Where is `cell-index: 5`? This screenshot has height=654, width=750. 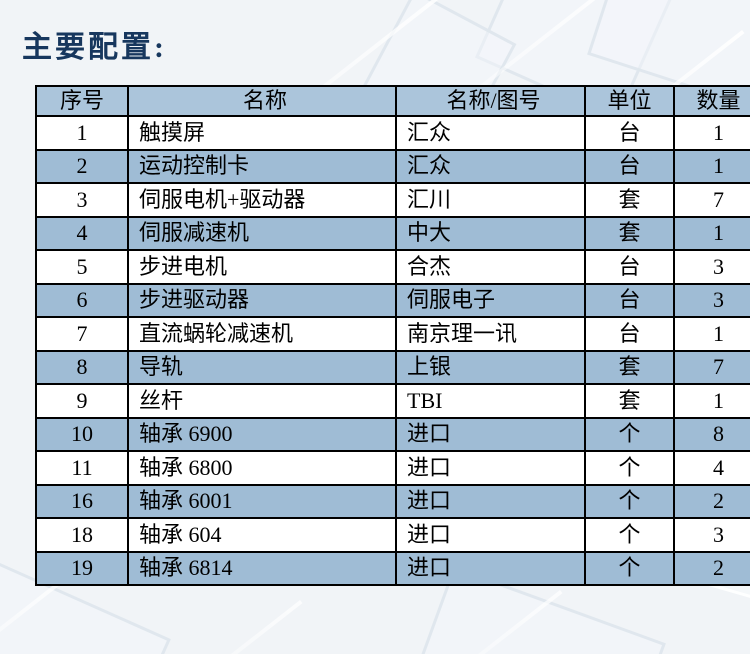
cell-index: 5 is located at coordinates (82, 267).